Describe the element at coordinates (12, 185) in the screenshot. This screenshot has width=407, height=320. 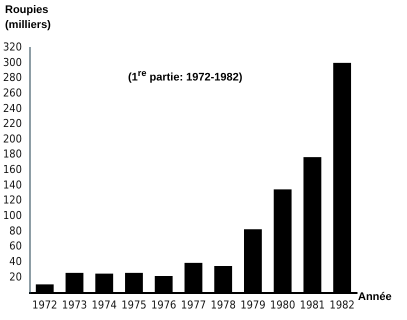
I see `y-tick-label: 140` at that location.